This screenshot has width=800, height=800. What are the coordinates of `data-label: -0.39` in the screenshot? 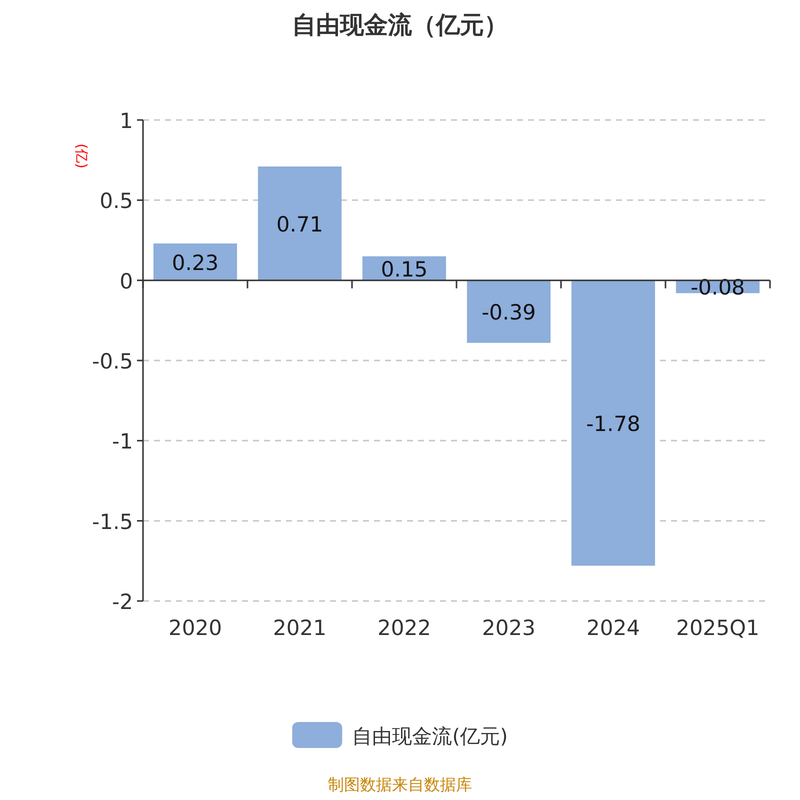 It's located at (509, 312).